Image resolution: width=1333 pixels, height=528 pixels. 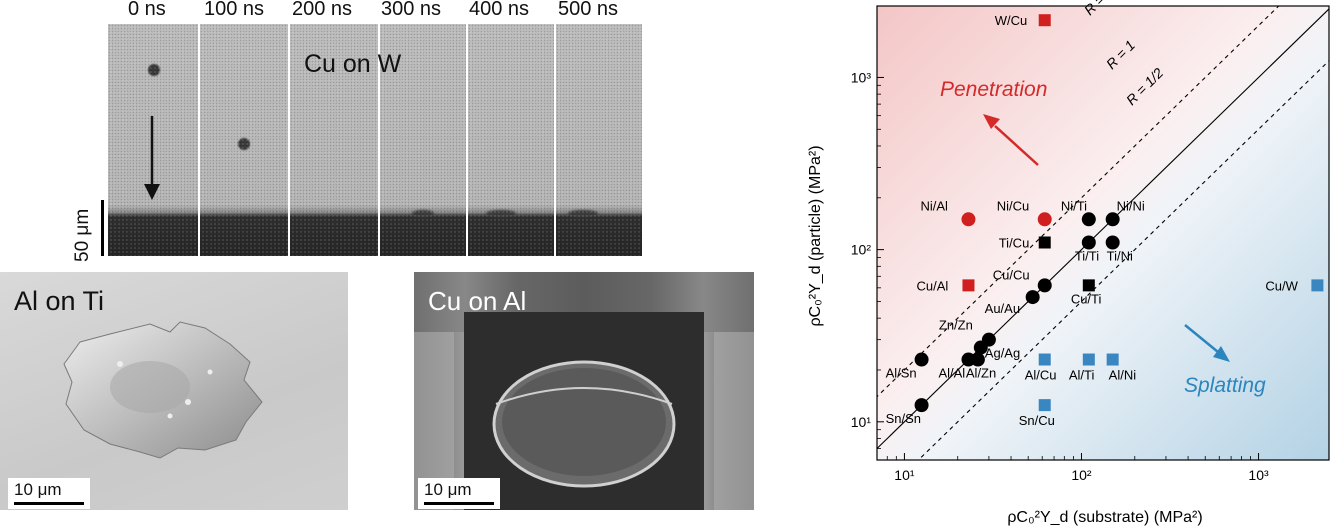 I want to click on point-label-ni-al: Ni/Al, so click(x=934, y=205).